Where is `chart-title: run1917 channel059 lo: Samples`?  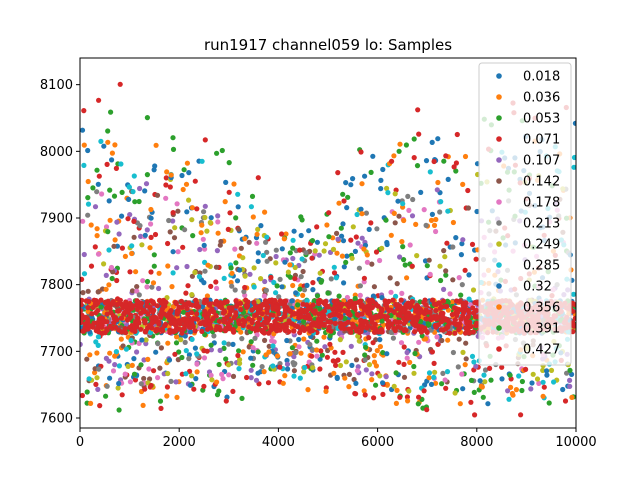
chart-title: run1917 channel059 lo: Samples is located at coordinates (328, 45).